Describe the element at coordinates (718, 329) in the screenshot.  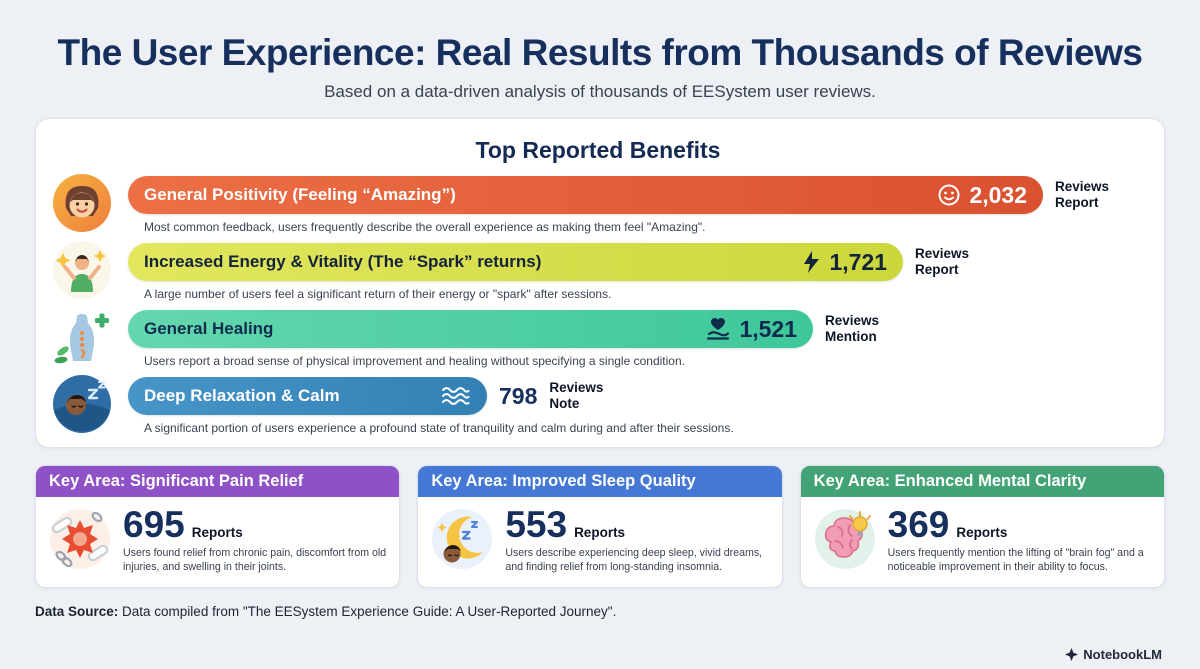
I see `hand-heart-icon` at that location.